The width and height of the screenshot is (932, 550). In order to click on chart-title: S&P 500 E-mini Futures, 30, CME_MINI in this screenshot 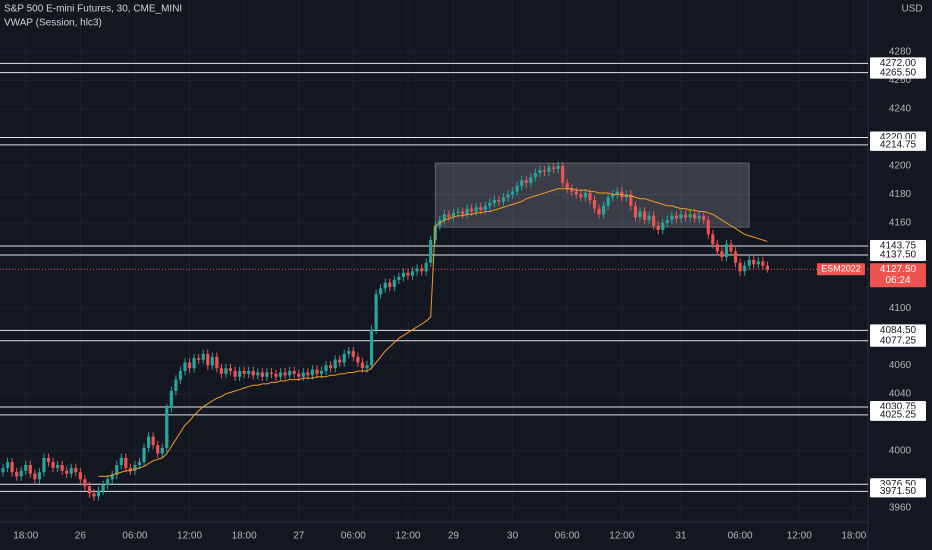, I will do `click(93, 9)`.